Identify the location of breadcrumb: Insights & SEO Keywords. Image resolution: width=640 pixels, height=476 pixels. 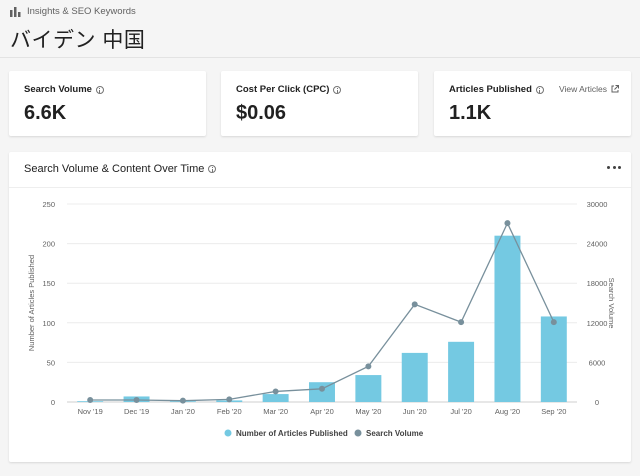
(73, 11).